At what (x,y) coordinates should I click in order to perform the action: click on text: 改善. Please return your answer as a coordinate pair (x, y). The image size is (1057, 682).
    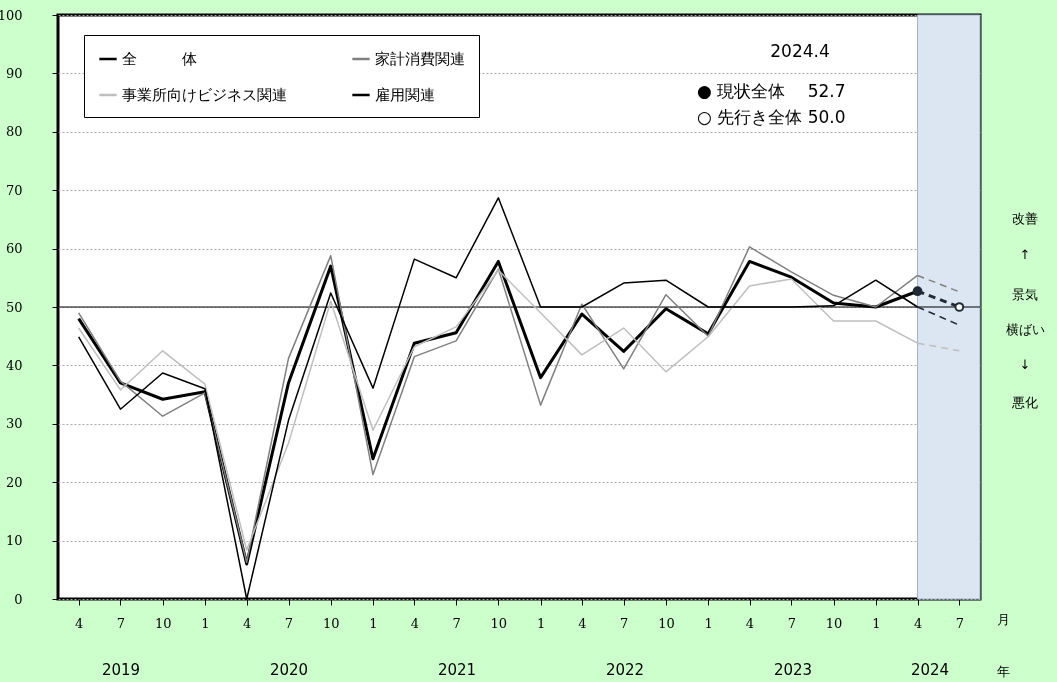
    Looking at the image, I should click on (1025, 218).